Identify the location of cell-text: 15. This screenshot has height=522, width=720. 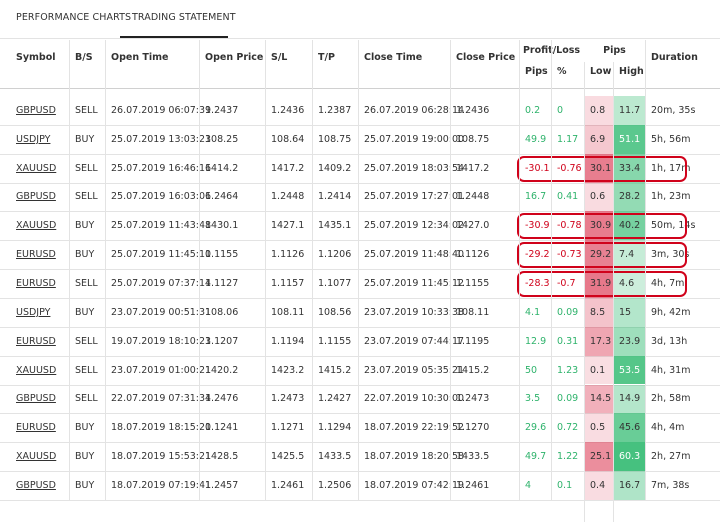
(625, 312).